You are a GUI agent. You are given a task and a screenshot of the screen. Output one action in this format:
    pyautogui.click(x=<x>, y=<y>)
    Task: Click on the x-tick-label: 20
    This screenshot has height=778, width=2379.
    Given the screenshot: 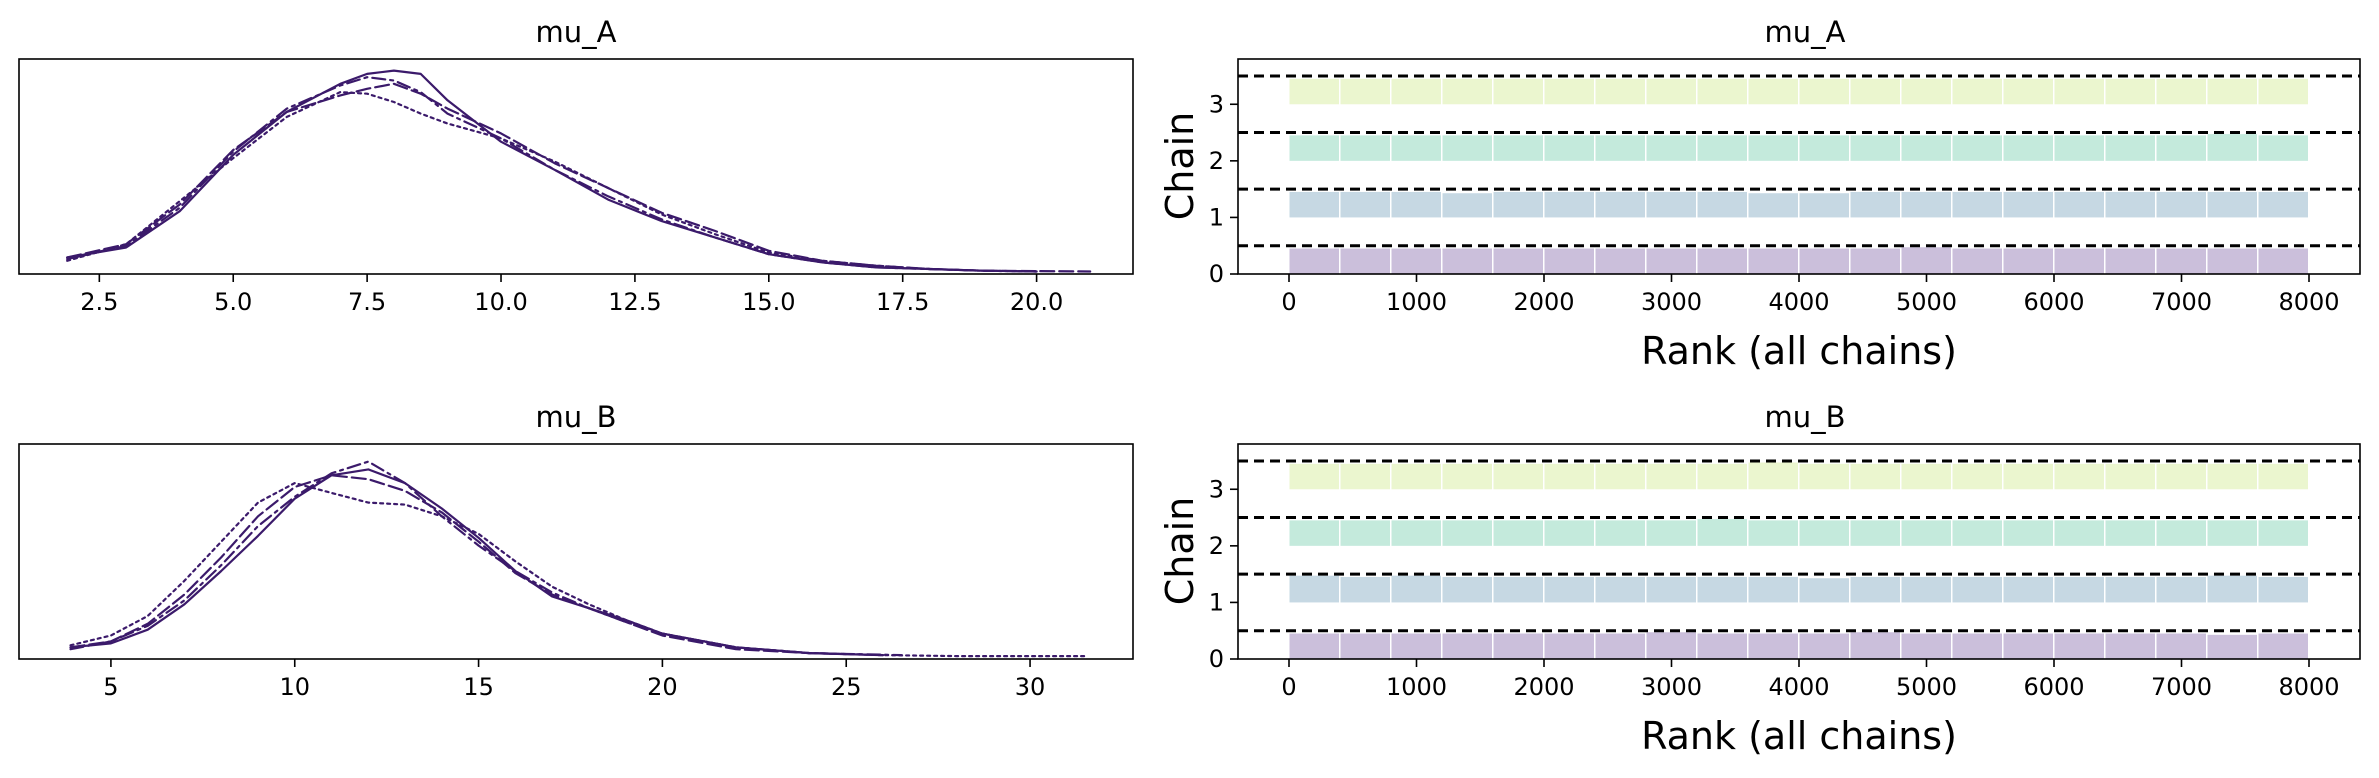 What is the action you would take?
    pyautogui.click(x=662, y=687)
    